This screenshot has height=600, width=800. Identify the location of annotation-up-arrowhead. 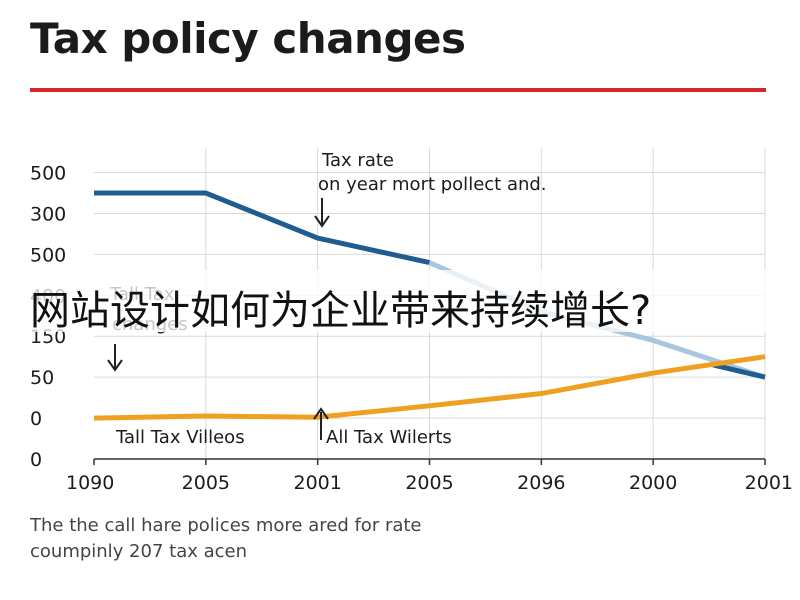
(321, 413).